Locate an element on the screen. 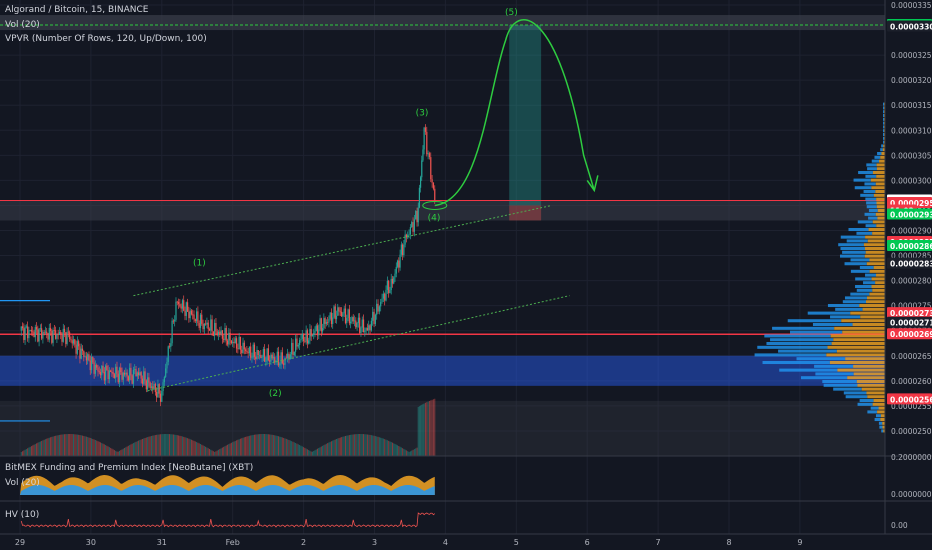 The height and width of the screenshot is (550, 932). chart-title: Algorand / Bitcoin, 15, BINANCE is located at coordinates (77, 10).